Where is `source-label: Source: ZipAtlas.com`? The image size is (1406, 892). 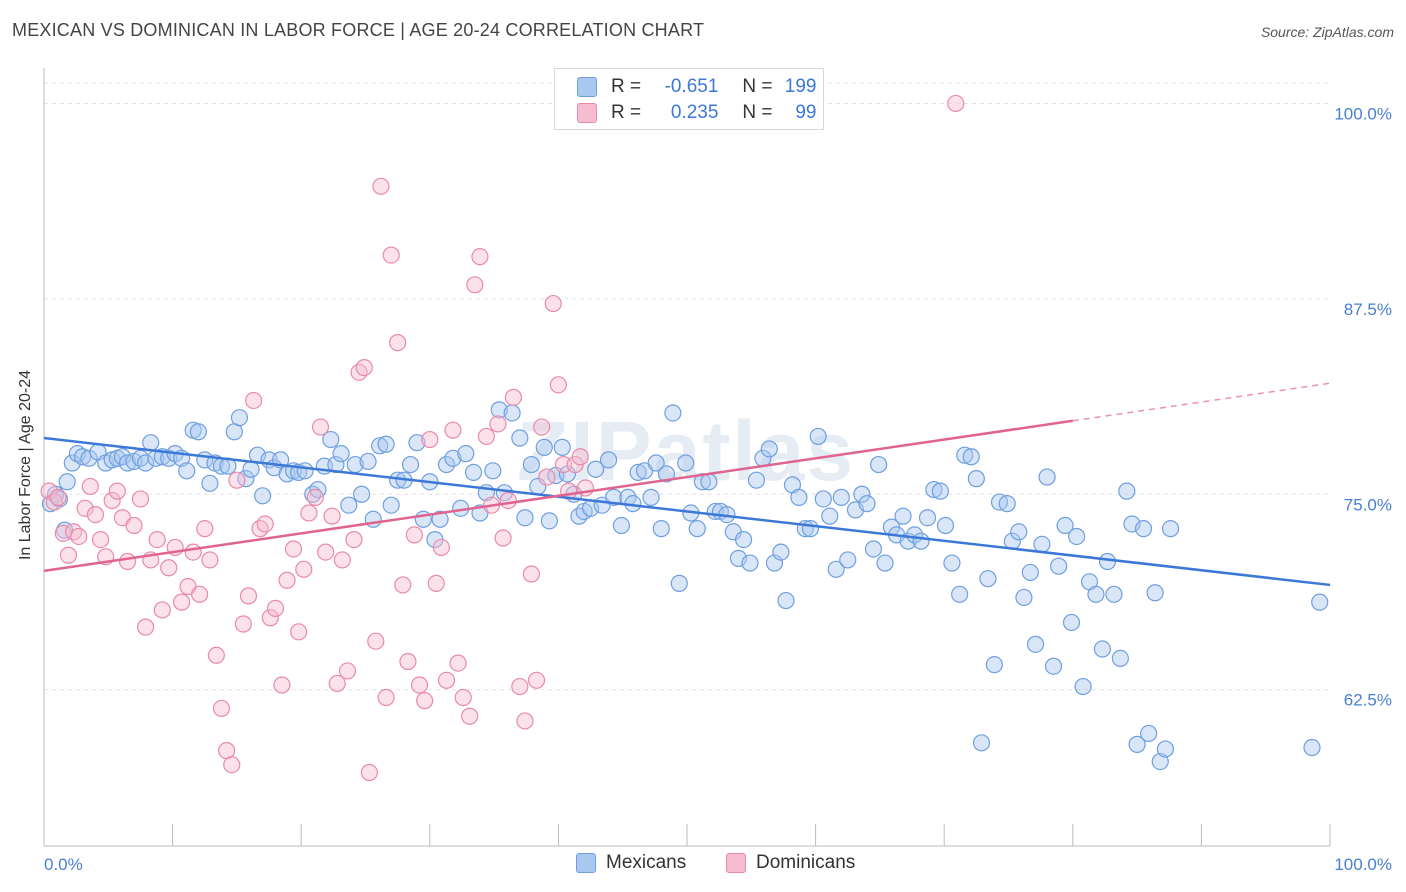
source-label: Source: ZipAtlas.com is located at coordinates (1327, 32).